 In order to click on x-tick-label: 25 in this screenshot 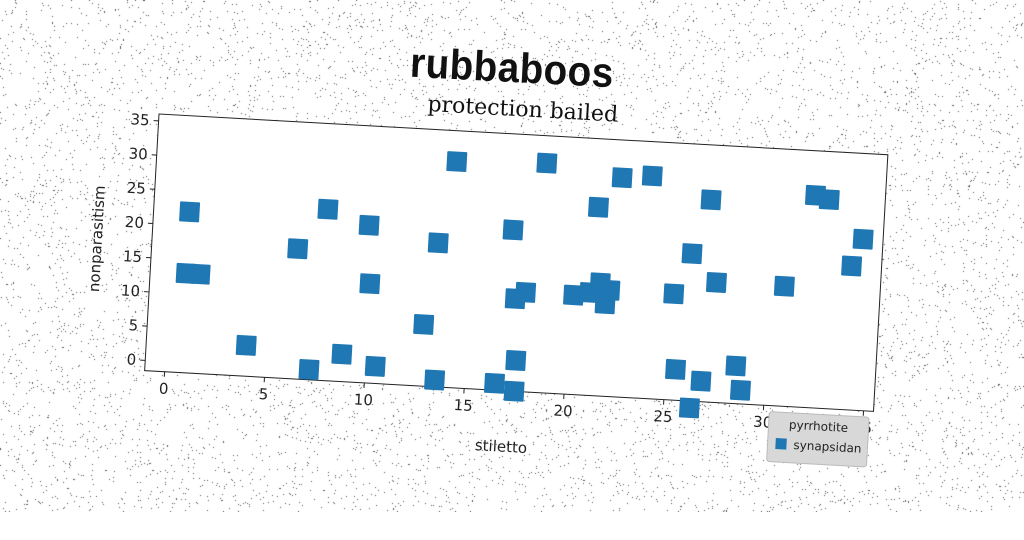, I will do `click(663, 416)`.